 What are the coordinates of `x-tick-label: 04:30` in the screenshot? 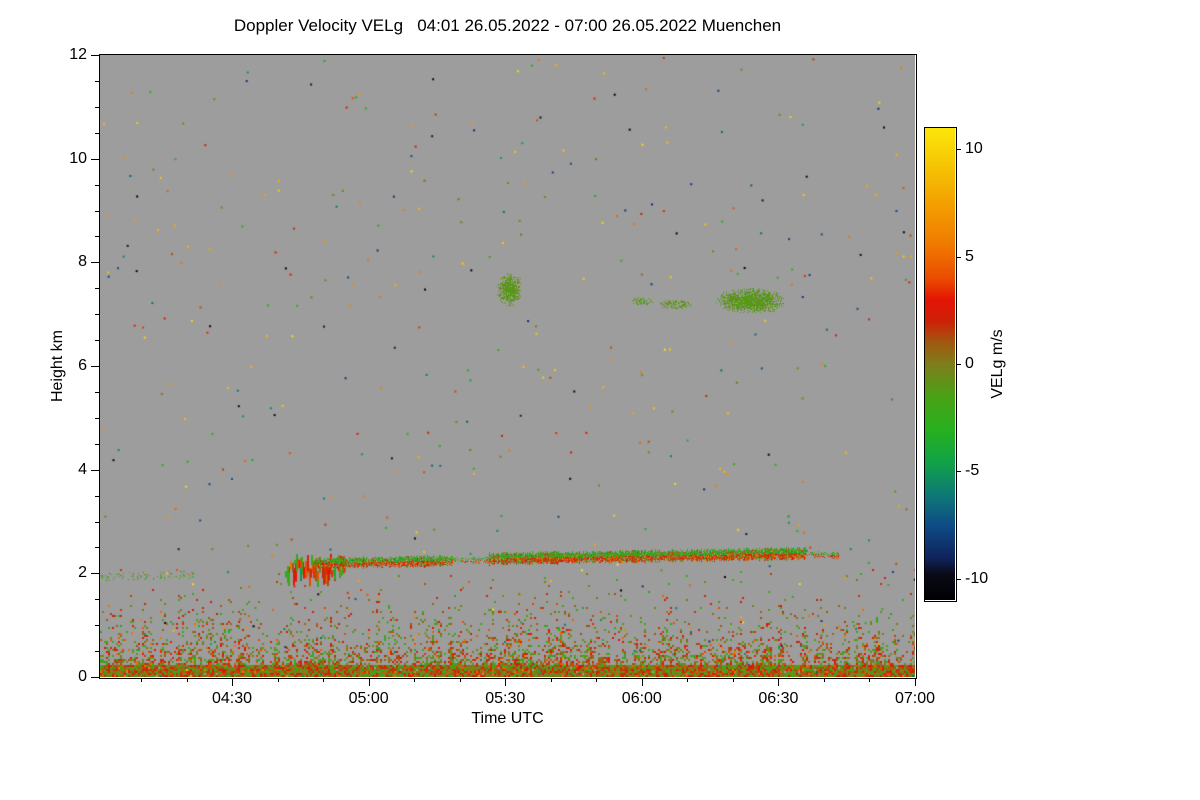 It's located at (232, 698).